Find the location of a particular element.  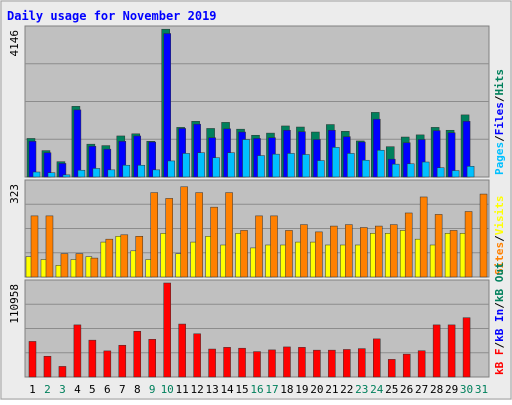

legend-1: Pages/Files/Hits is located at coordinates (499, 122).